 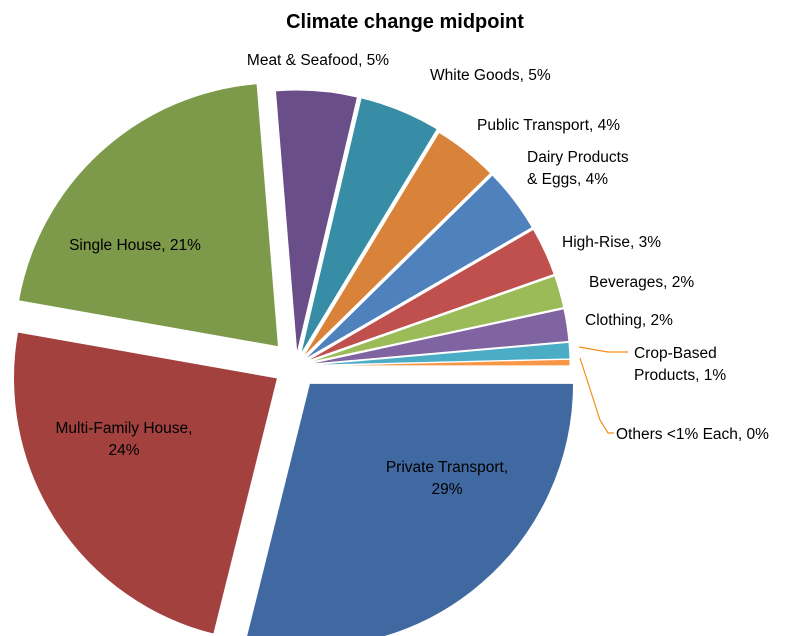 What do you see at coordinates (596, 395) in the screenshot?
I see `leader-line-others-1-each` at bounding box center [596, 395].